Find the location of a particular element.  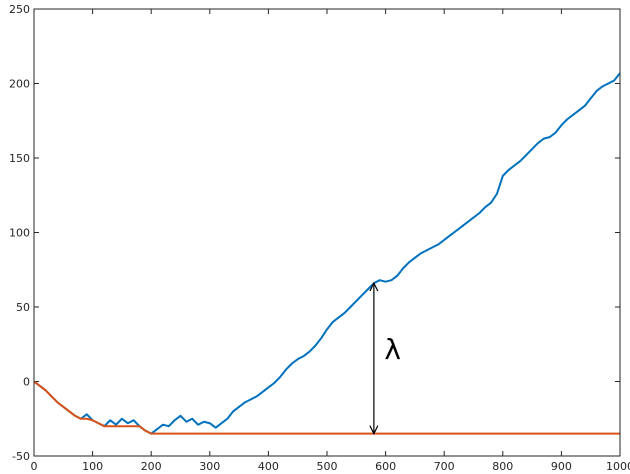

y-tick-label: 250 is located at coordinates (19, 9).